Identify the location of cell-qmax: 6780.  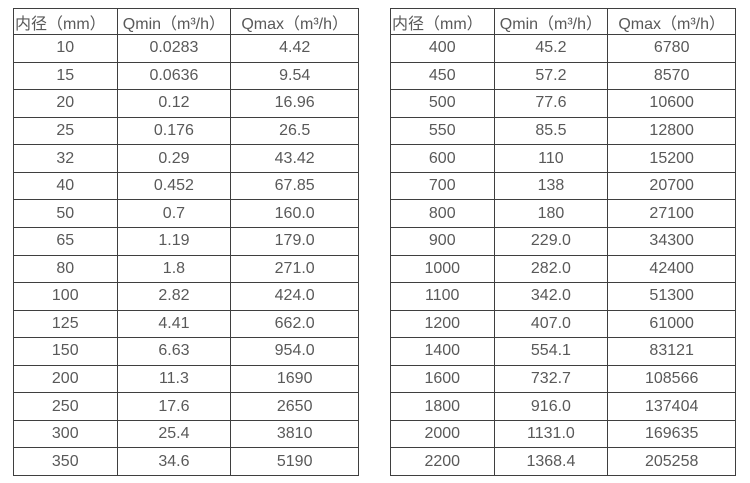
(671, 48).